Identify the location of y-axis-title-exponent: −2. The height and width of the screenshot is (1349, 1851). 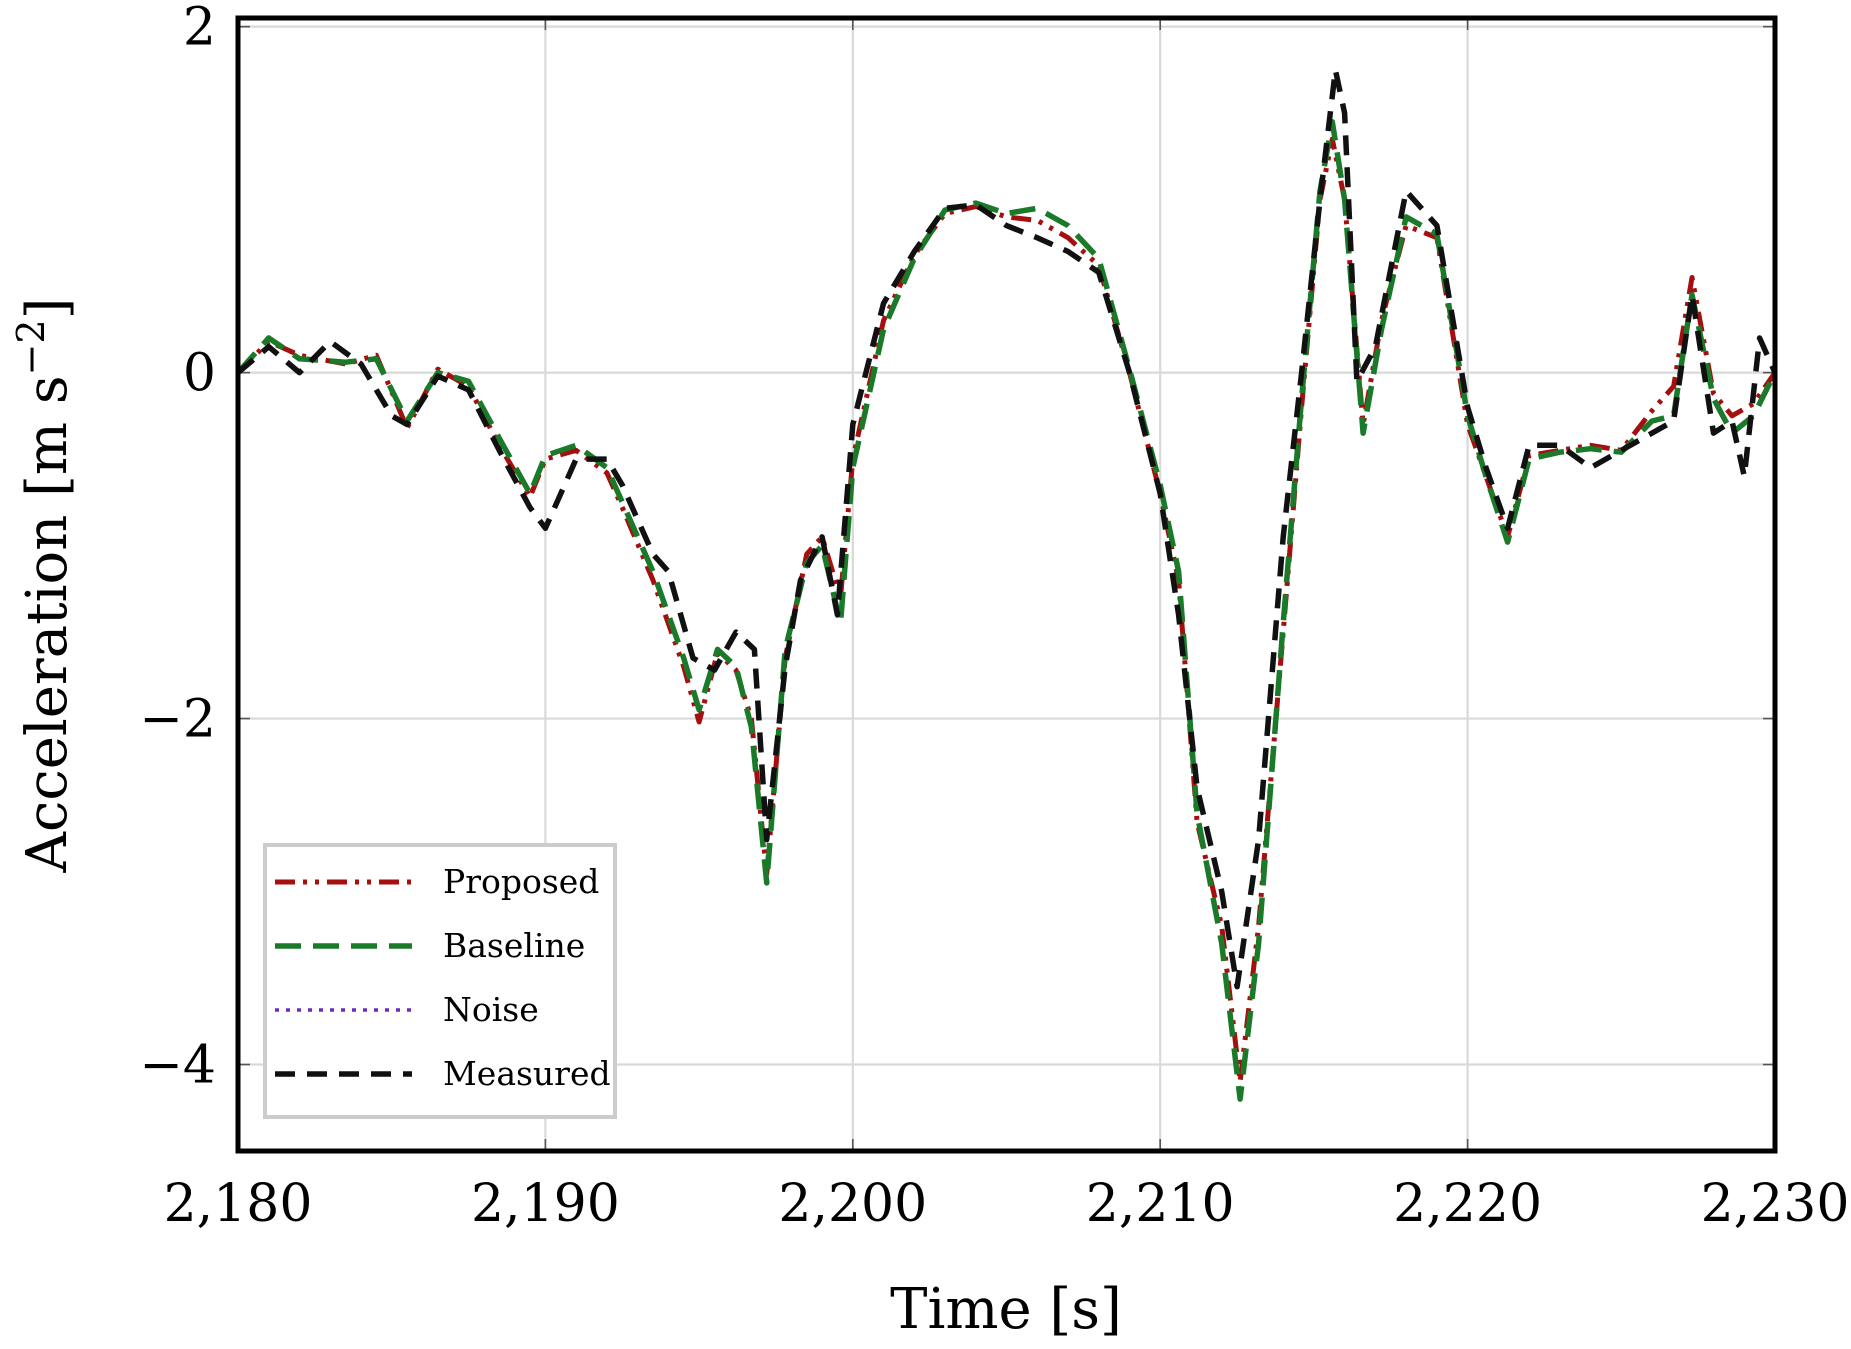
(31, 347).